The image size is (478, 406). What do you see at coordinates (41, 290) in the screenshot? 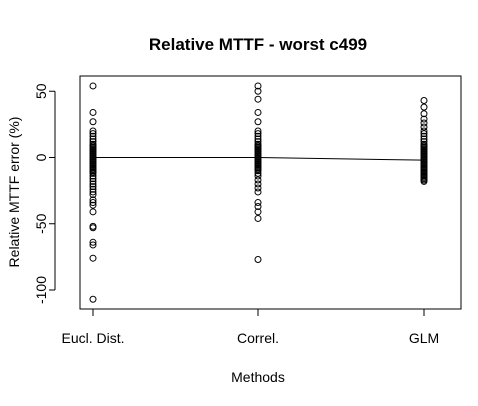
I see `y-tick-label: -100` at bounding box center [41, 290].